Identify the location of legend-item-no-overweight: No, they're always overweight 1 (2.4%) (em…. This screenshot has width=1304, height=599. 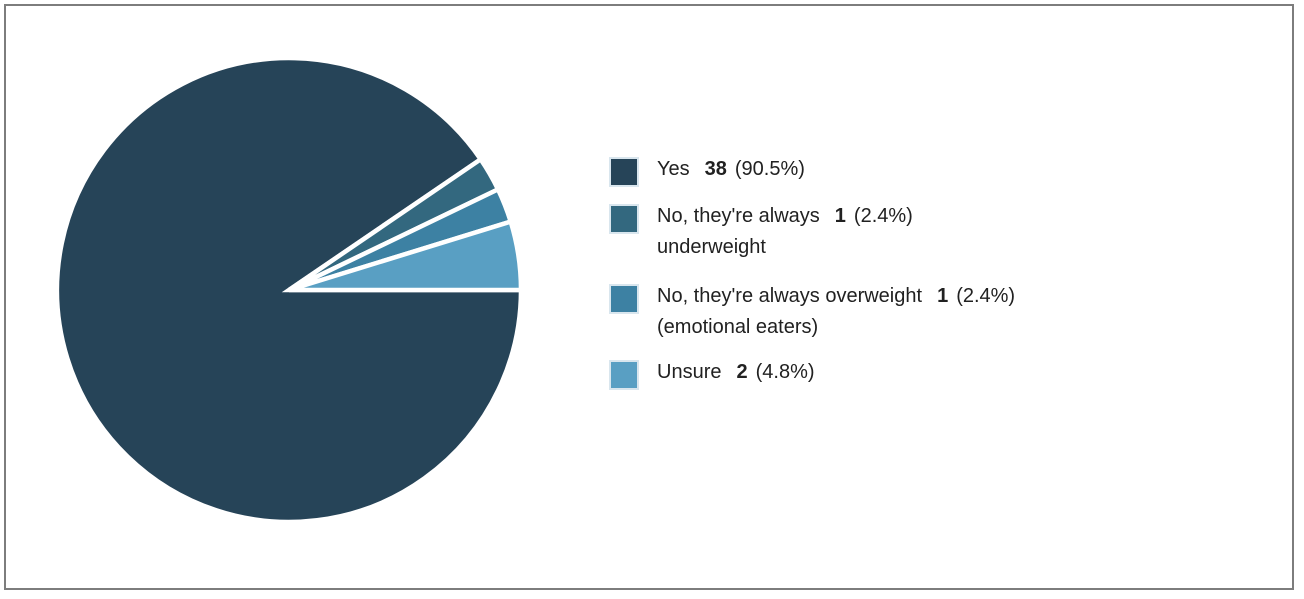
(812, 313).